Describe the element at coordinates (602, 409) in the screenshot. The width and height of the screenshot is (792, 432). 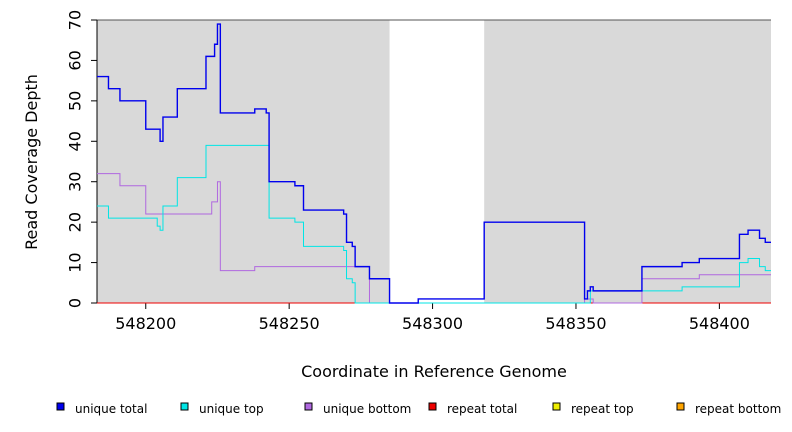
I see `legend-label-repeat-top: repeat top` at that location.